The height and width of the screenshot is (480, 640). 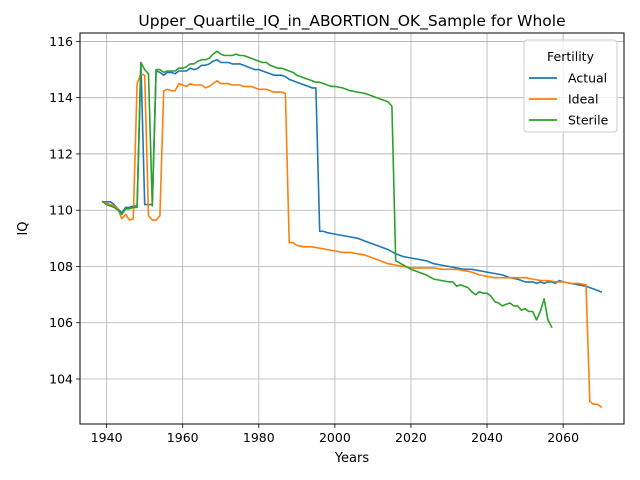 What do you see at coordinates (107, 437) in the screenshot?
I see `x-tick-label: 1940` at bounding box center [107, 437].